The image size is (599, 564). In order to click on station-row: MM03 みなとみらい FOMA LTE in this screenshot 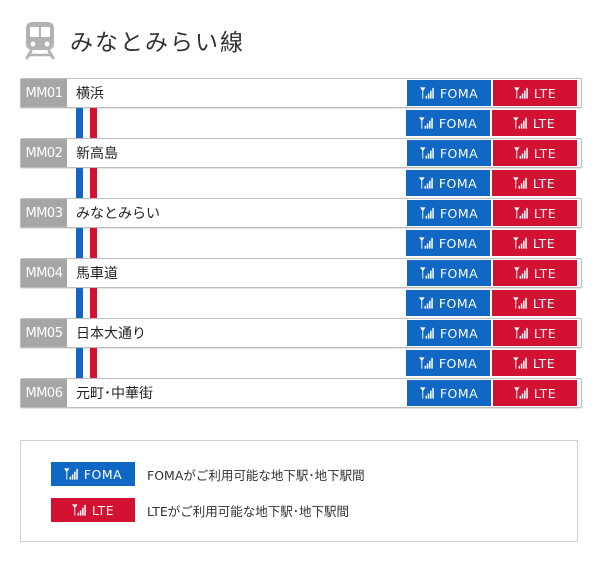, I will do `click(301, 213)`.